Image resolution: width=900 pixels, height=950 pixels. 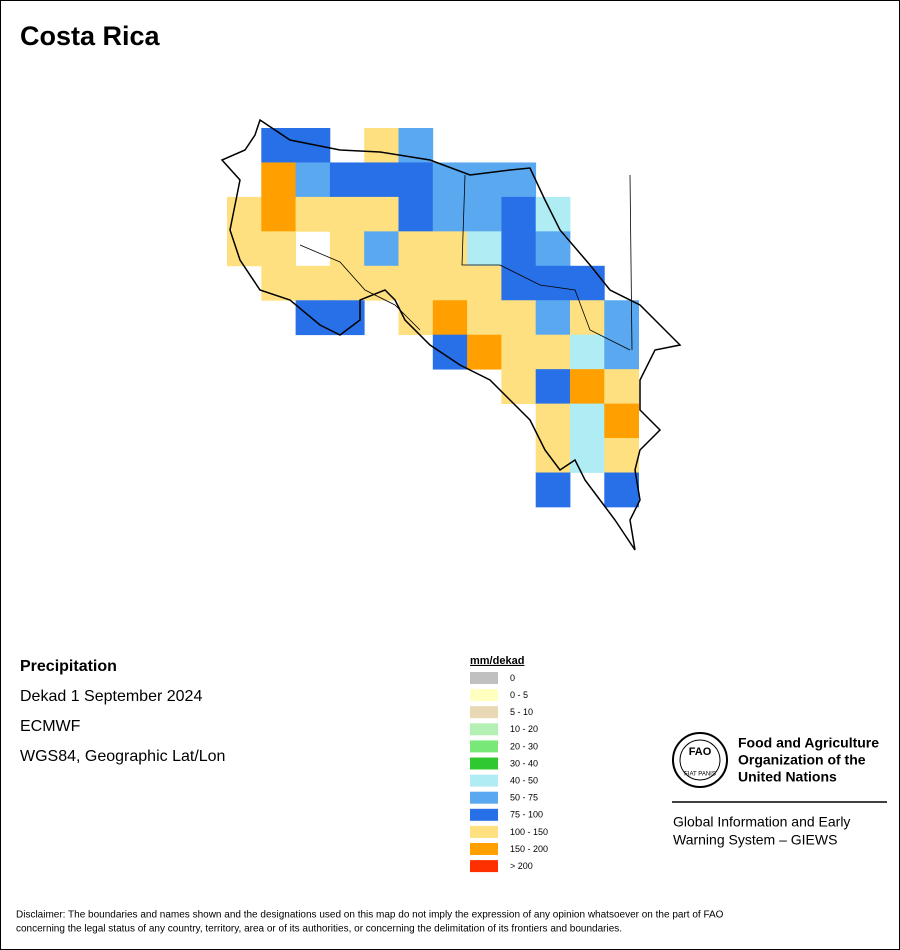 I want to click on legend-label: 5 - 10, so click(x=521, y=712).